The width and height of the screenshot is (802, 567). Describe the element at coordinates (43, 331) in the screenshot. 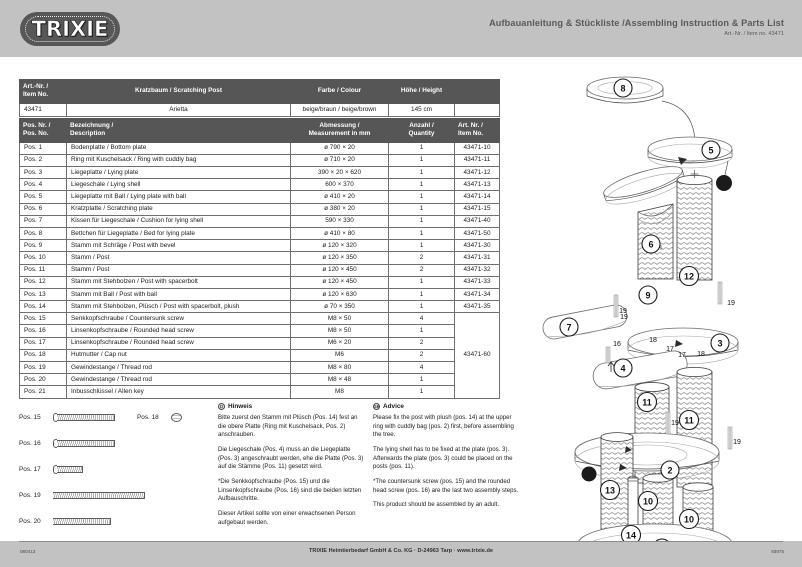

I see `cell-pos-no: Pos. 16` at that location.